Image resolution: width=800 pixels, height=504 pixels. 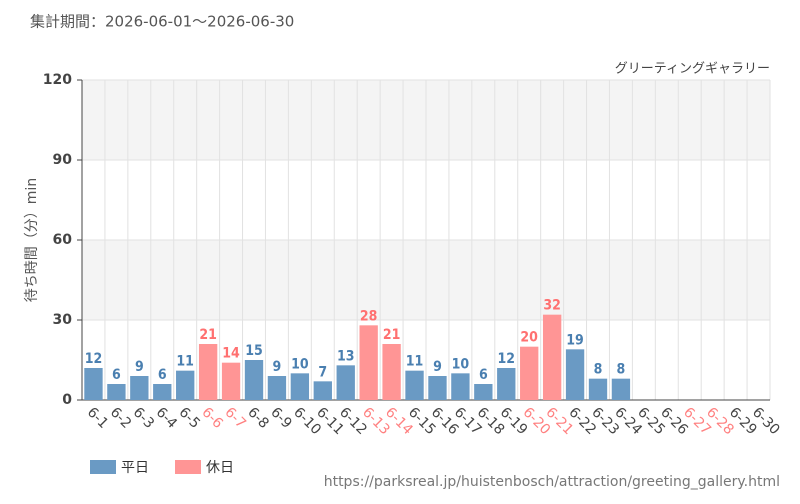 What do you see at coordinates (212, 418) in the screenshot?
I see `x-tick-label: 6-6` at bounding box center [212, 418].